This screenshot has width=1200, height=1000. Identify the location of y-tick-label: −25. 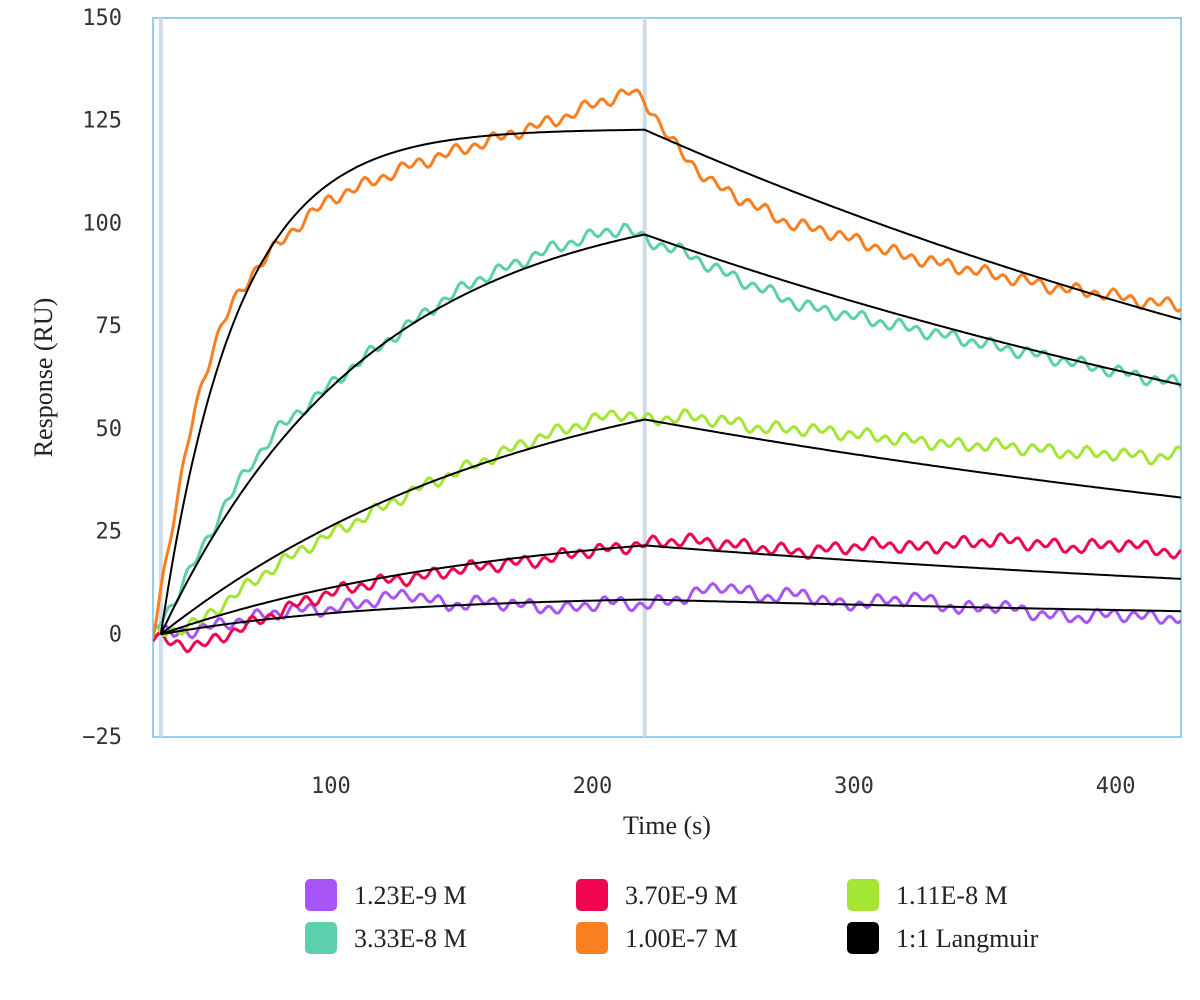
(102, 737).